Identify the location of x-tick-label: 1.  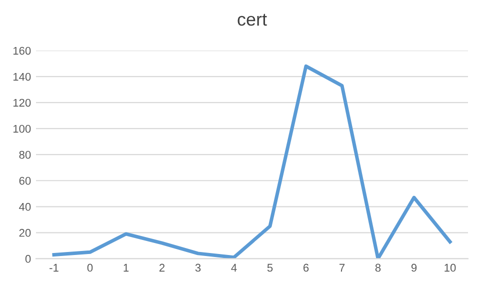
(126, 268).